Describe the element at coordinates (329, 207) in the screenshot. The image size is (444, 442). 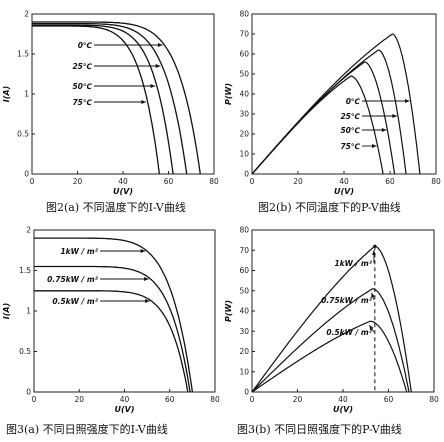
I see `caption-b: 图2(b) 不同温度下的P-V曲线` at that location.